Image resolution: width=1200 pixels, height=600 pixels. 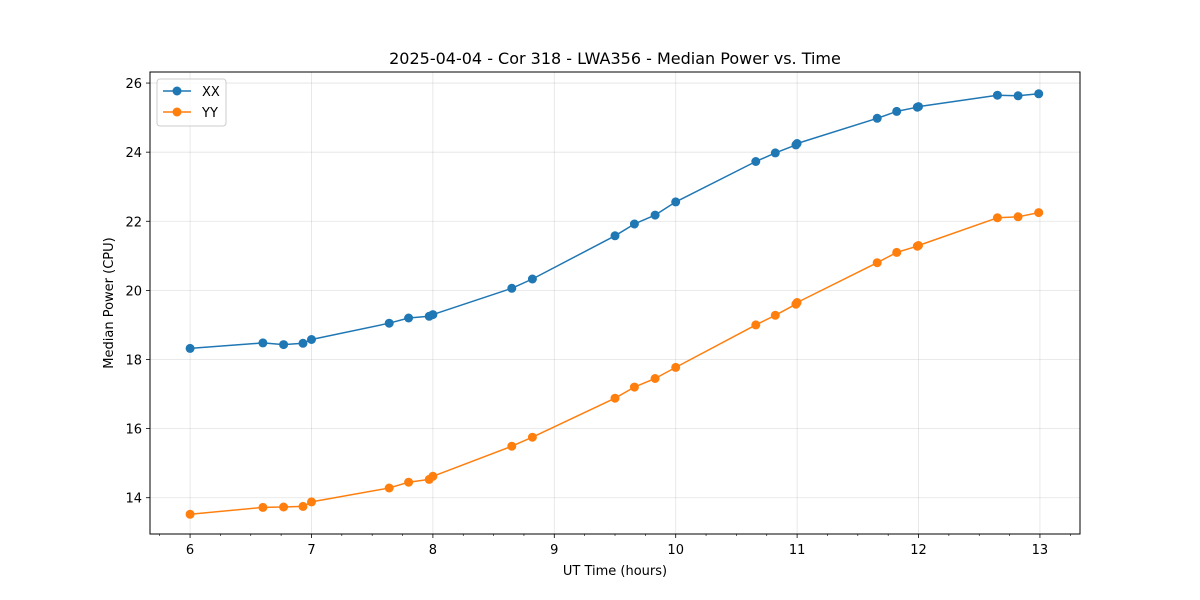 I want to click on legend-label-yy: YY, so click(x=209, y=113).